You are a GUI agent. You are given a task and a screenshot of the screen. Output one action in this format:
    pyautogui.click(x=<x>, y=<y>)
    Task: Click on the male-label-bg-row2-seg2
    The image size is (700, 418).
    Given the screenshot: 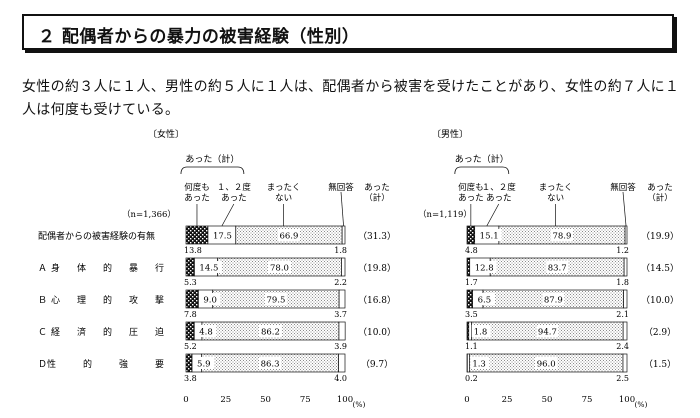 What is the action you would take?
    pyautogui.click(x=484, y=267)
    